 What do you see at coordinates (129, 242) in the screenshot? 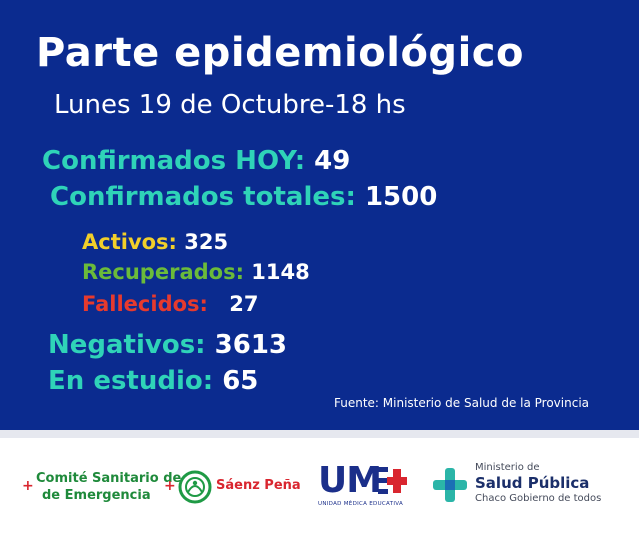
I see `stat-label: Activos:` at bounding box center [129, 242].